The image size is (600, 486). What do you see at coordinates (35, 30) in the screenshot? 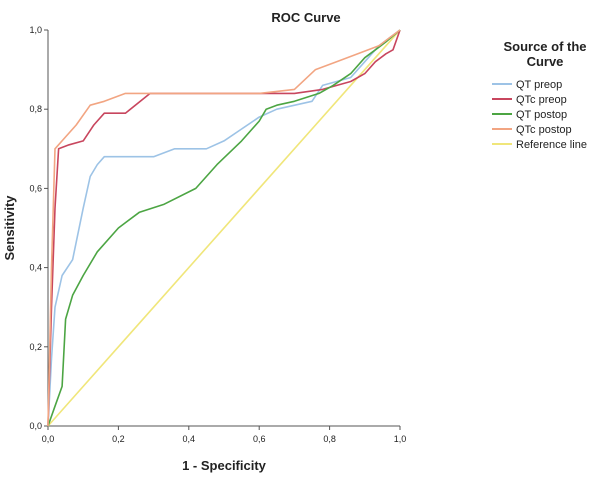
I see `y-tick-label: 1,0` at bounding box center [35, 30].